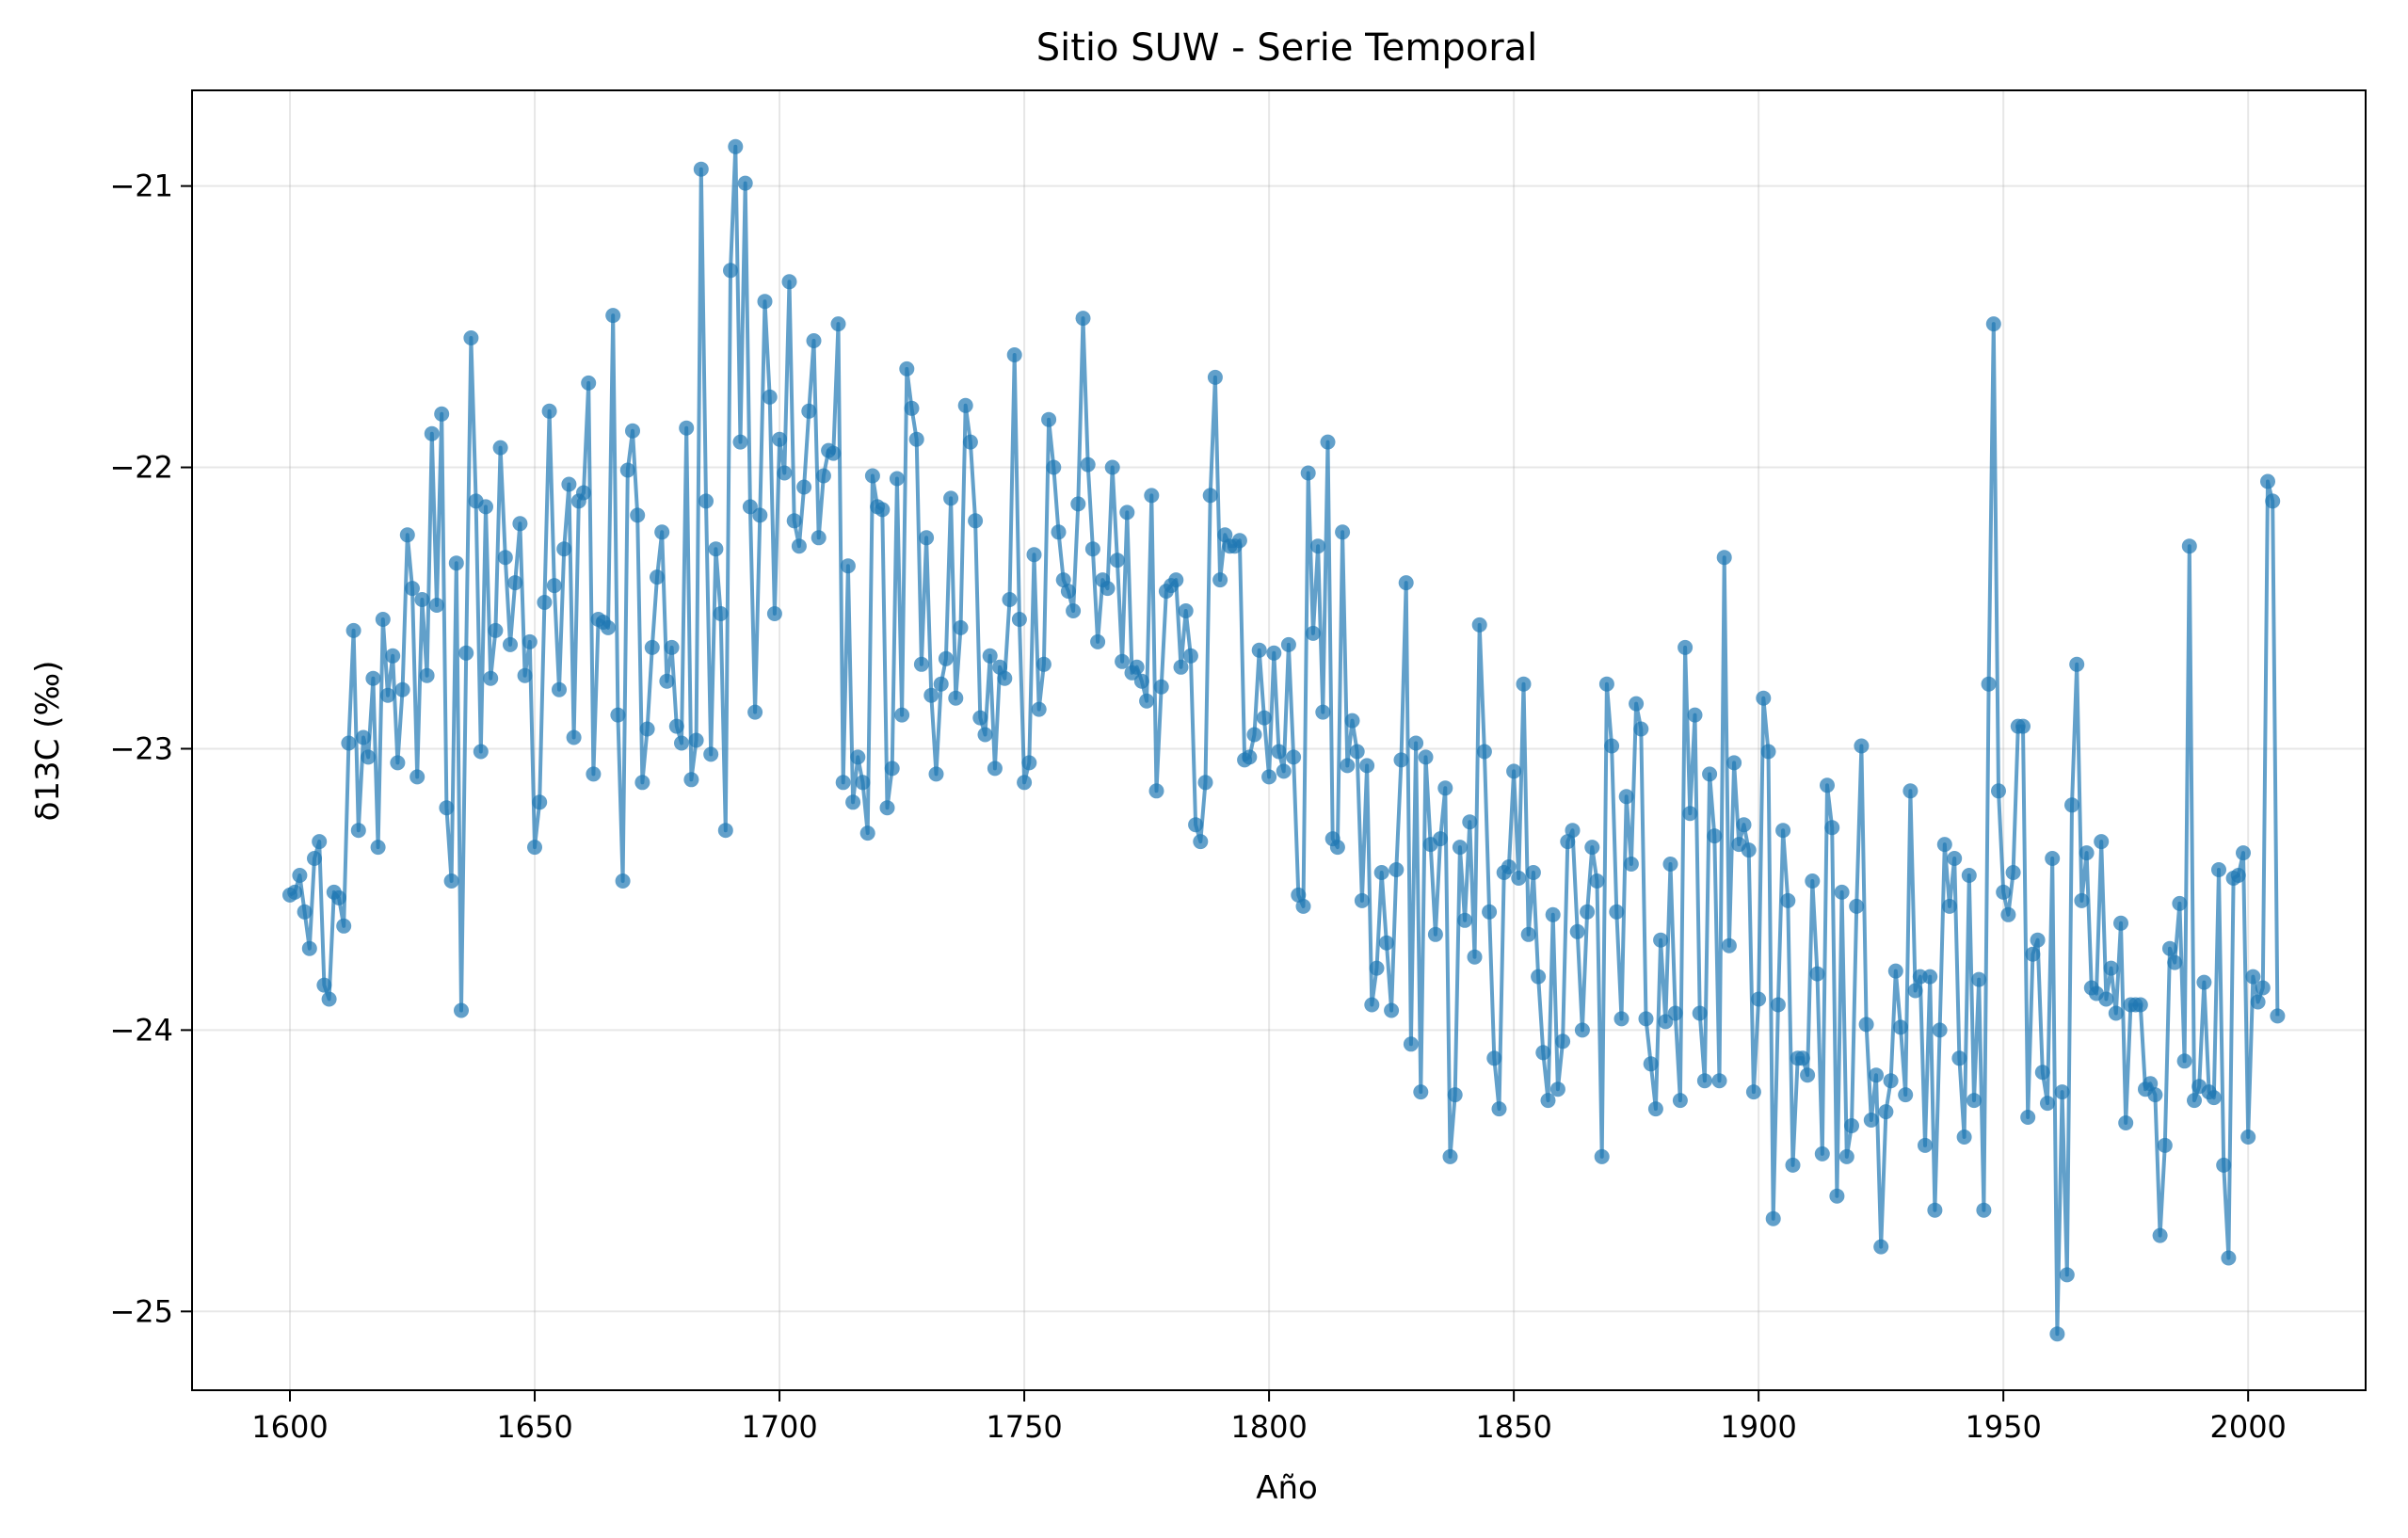 The image size is (2408, 1538). What do you see at coordinates (48, 741) in the screenshot?
I see `y-axis-label: δ13C (‰)` at bounding box center [48, 741].